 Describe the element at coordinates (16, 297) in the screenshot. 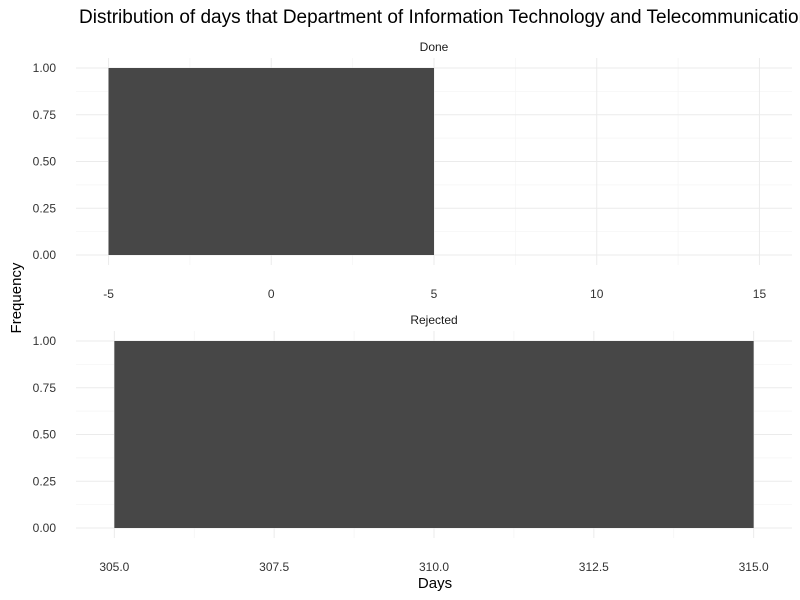

I see `y-axis-title: Frequency` at that location.